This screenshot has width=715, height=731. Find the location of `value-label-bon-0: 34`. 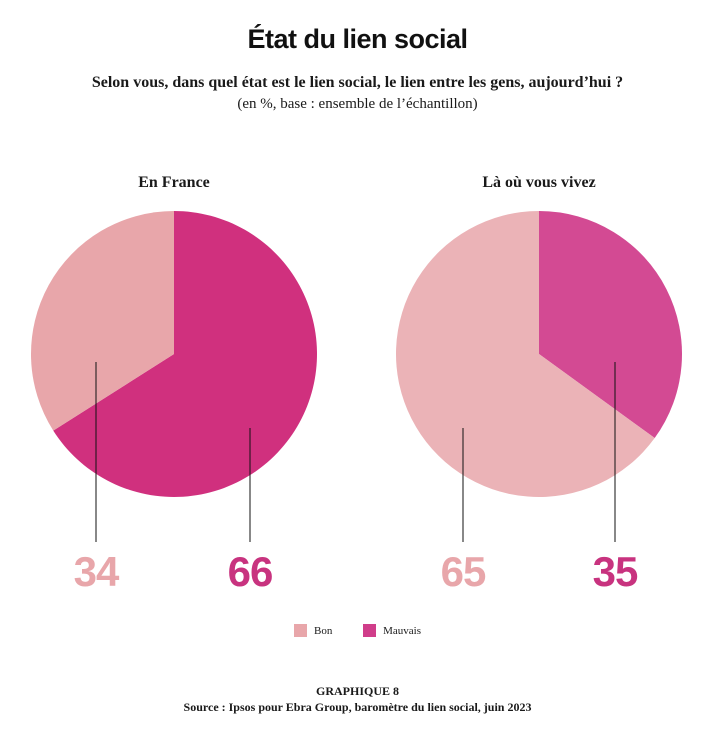

value-label-bon-0: 34 is located at coordinates (97, 571).